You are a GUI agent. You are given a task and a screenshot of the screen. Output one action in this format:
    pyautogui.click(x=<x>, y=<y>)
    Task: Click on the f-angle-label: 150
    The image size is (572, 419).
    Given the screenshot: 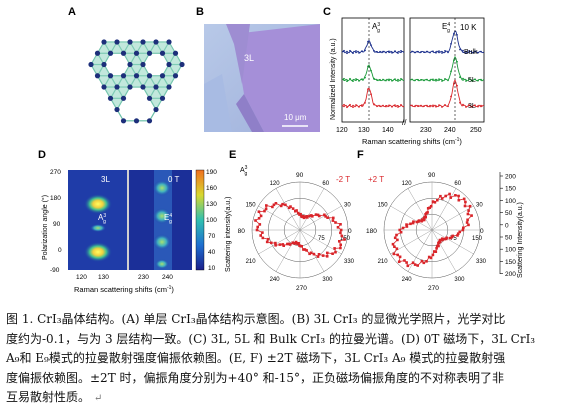 What is the action you would take?
    pyautogui.click(x=383, y=206)
    